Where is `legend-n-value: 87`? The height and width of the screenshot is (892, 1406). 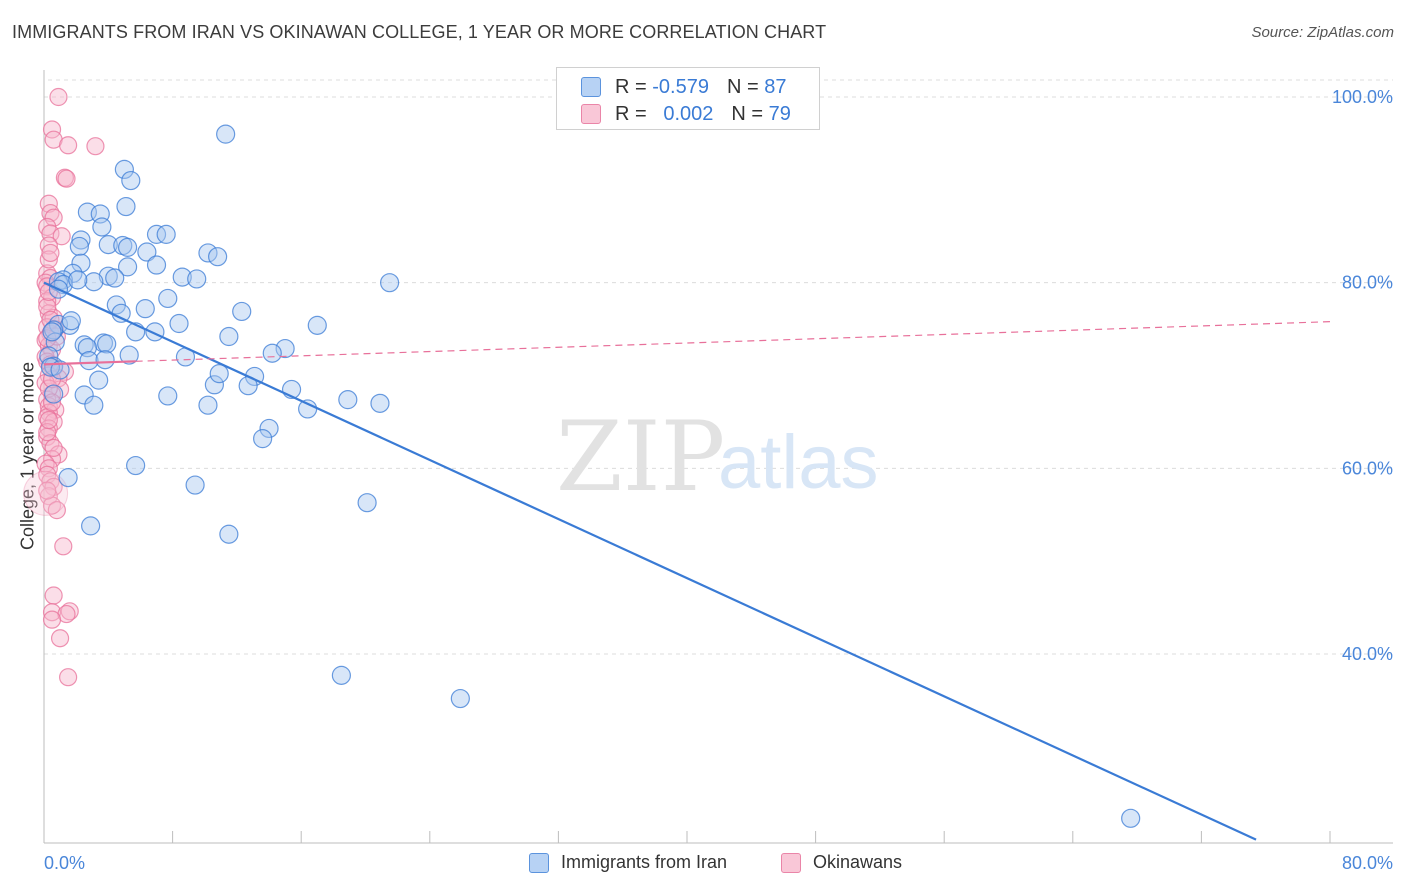
legend-n-value: 87 is located at coordinates (775, 86).